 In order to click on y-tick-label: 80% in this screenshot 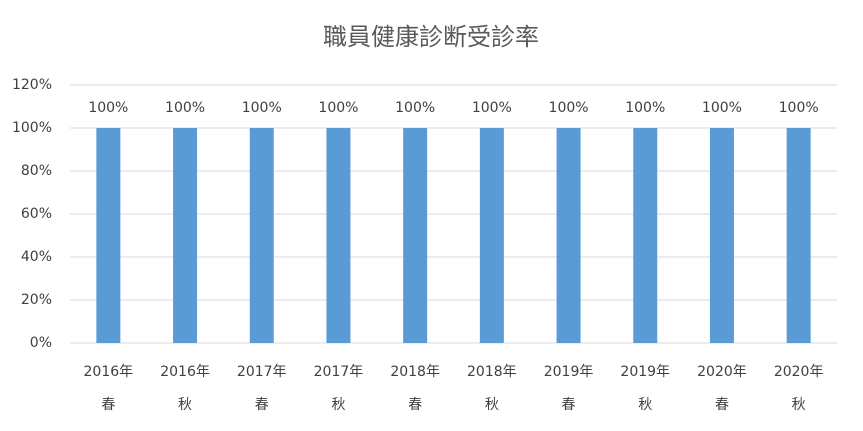, I will do `click(36, 171)`.